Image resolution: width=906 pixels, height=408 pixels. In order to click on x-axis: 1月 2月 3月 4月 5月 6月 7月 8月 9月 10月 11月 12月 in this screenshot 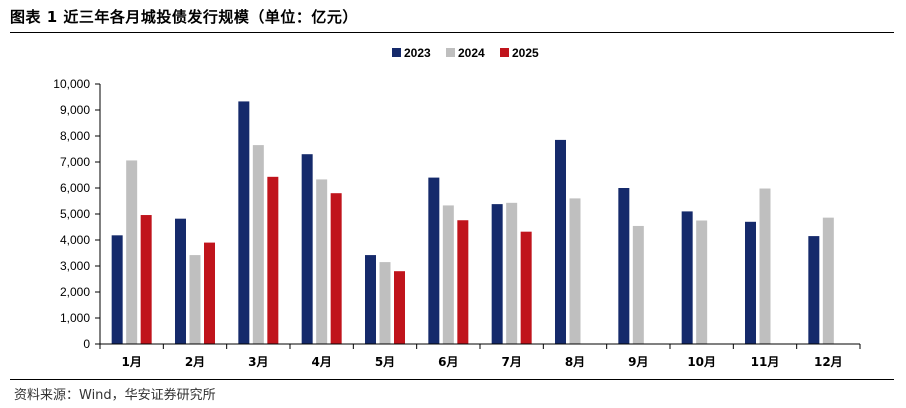, I will do `click(480, 356)`.